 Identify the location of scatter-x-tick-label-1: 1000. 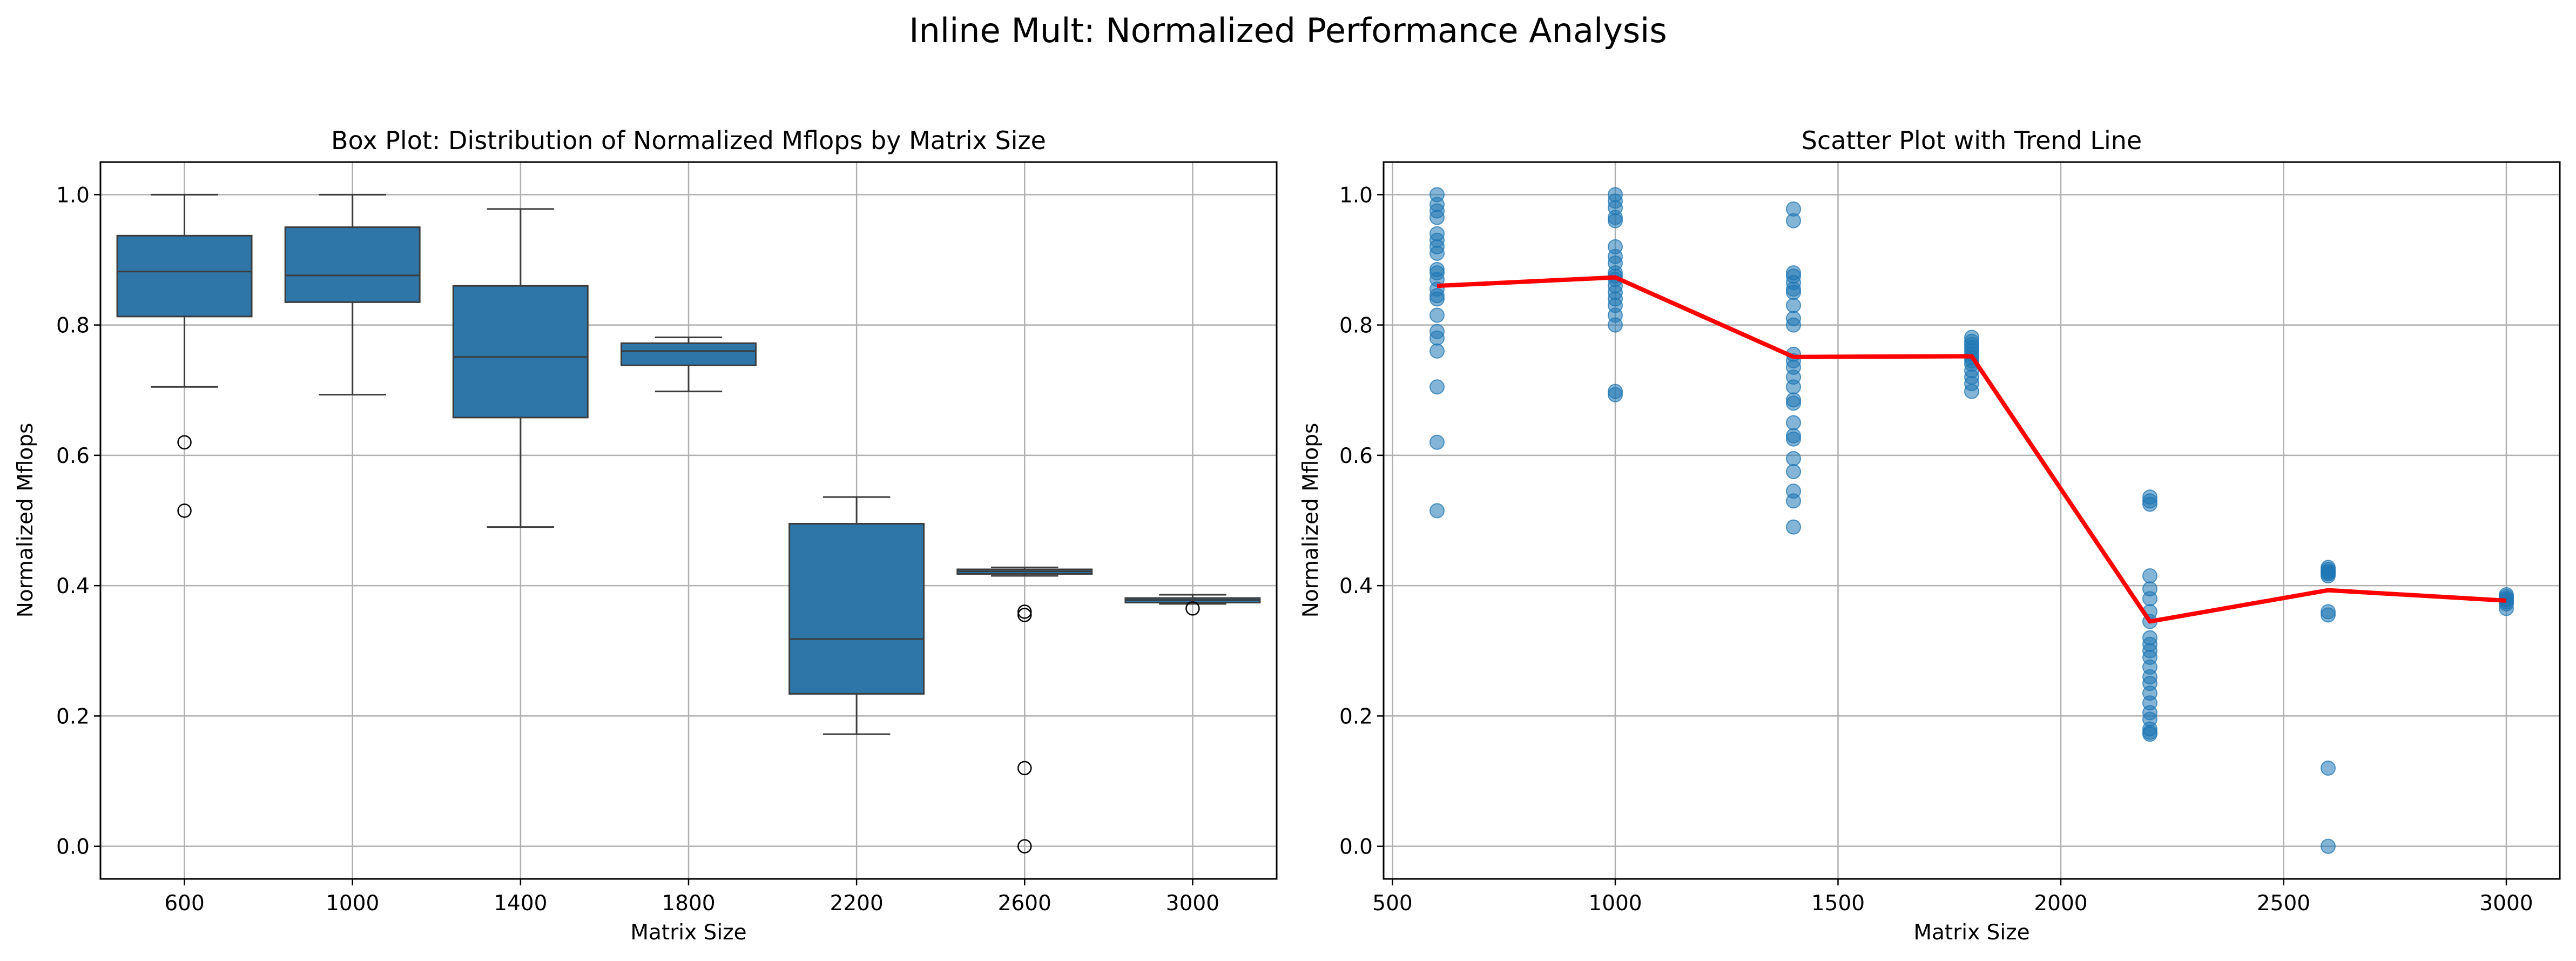
(1615, 903).